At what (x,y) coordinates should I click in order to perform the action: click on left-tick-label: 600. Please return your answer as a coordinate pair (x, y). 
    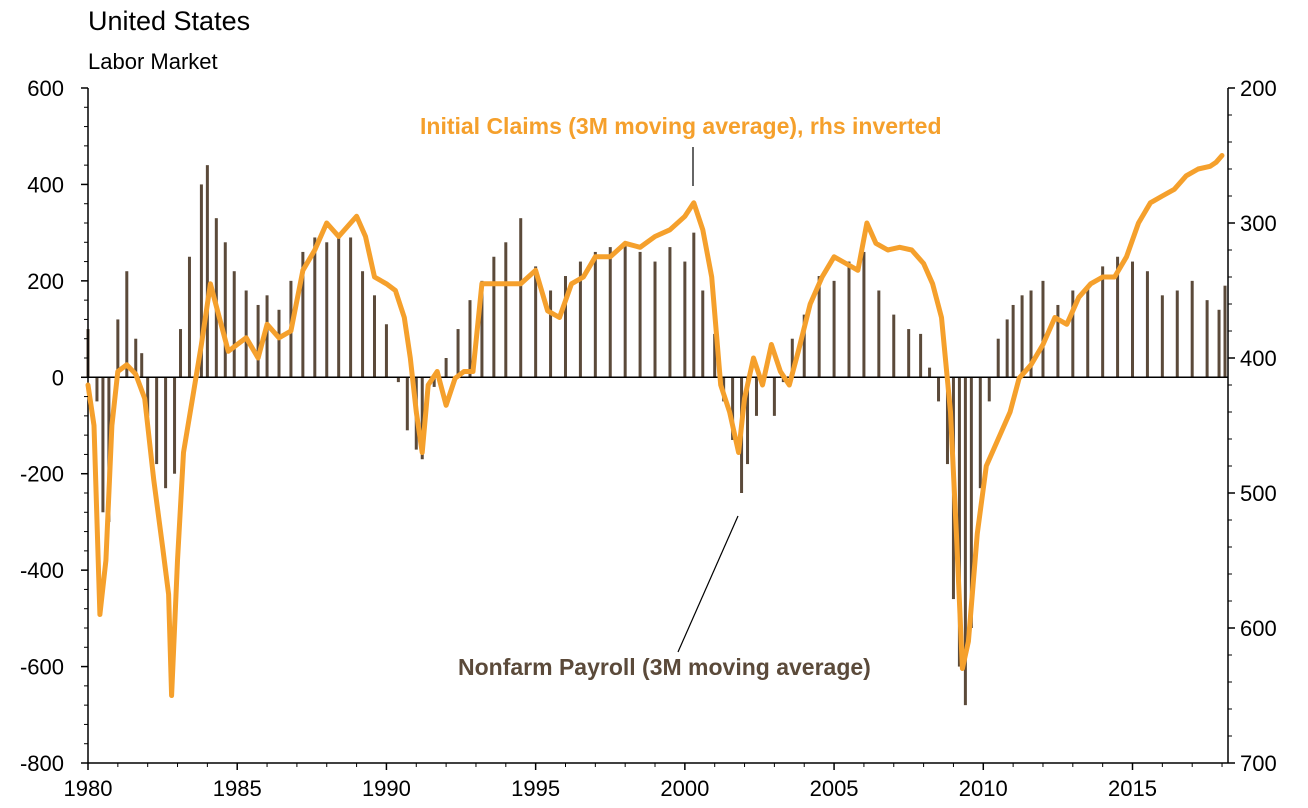
    Looking at the image, I should click on (45, 88).